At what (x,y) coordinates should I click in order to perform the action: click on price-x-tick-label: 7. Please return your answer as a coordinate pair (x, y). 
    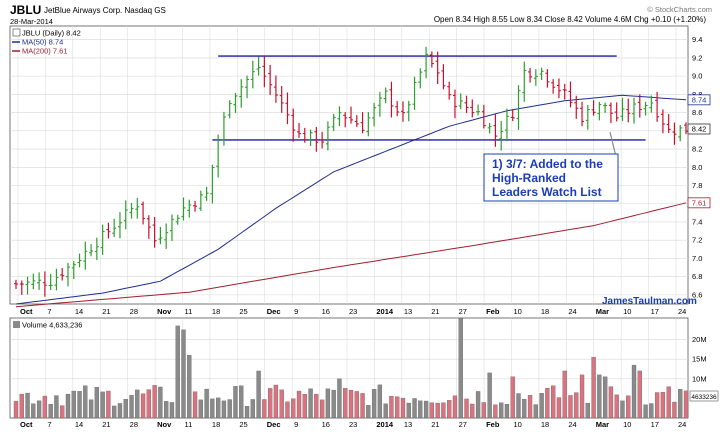
    Looking at the image, I should click on (49, 311).